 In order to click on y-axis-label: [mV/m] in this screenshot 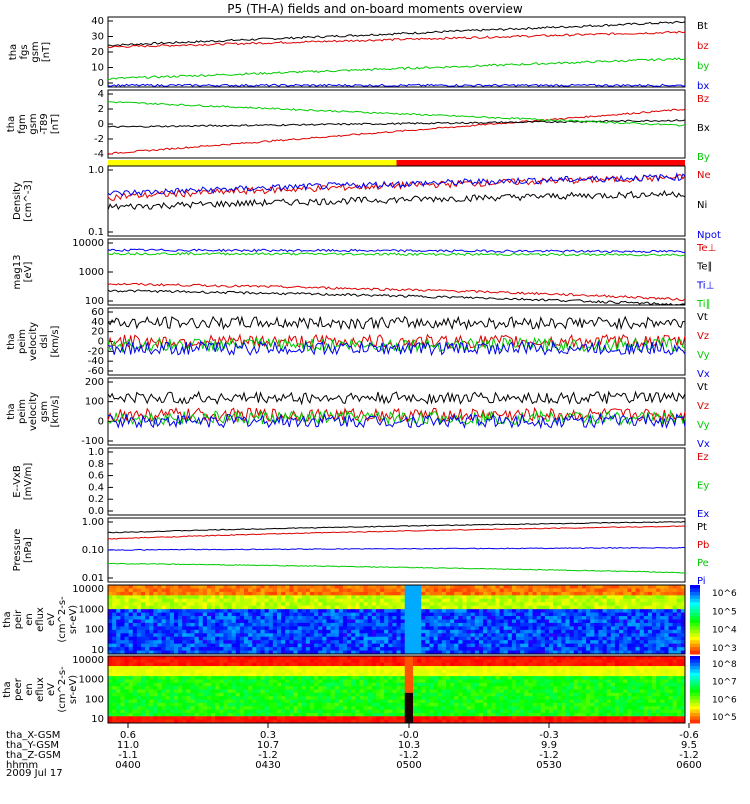, I will do `click(28, 482)`.